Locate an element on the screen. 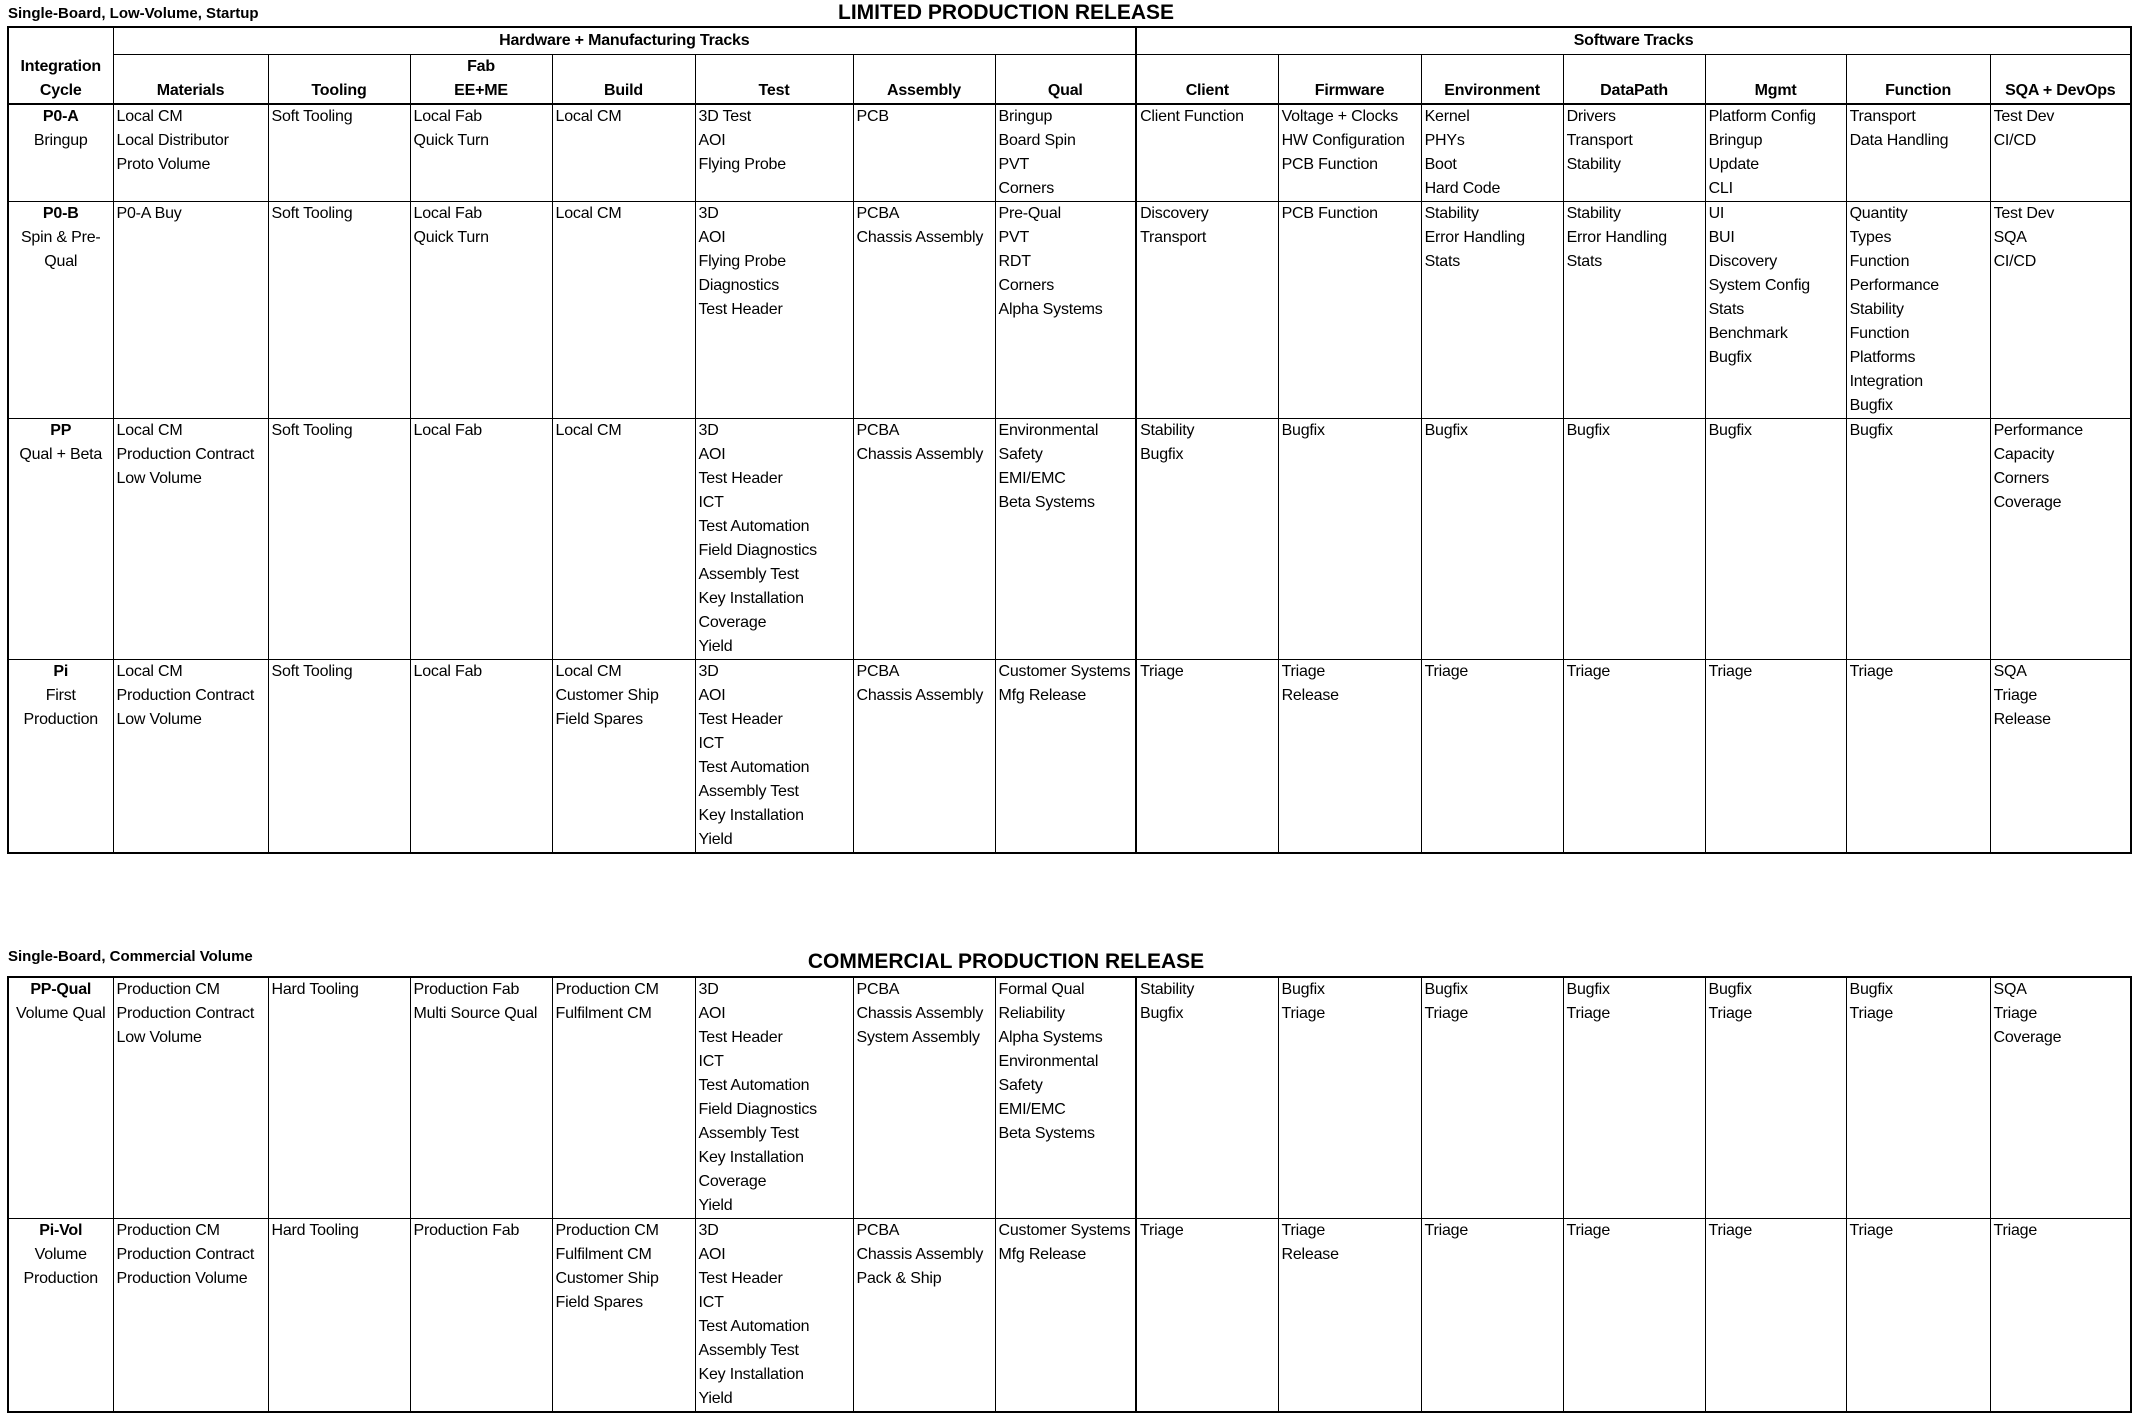 The height and width of the screenshot is (1416, 2137). header-cell: Environment is located at coordinates (1492, 79).